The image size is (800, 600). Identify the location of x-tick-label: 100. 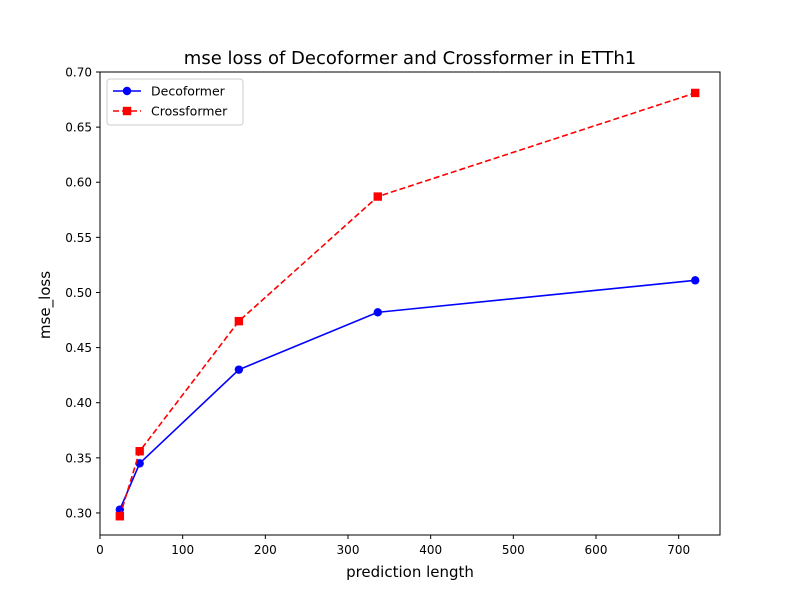
(182, 550).